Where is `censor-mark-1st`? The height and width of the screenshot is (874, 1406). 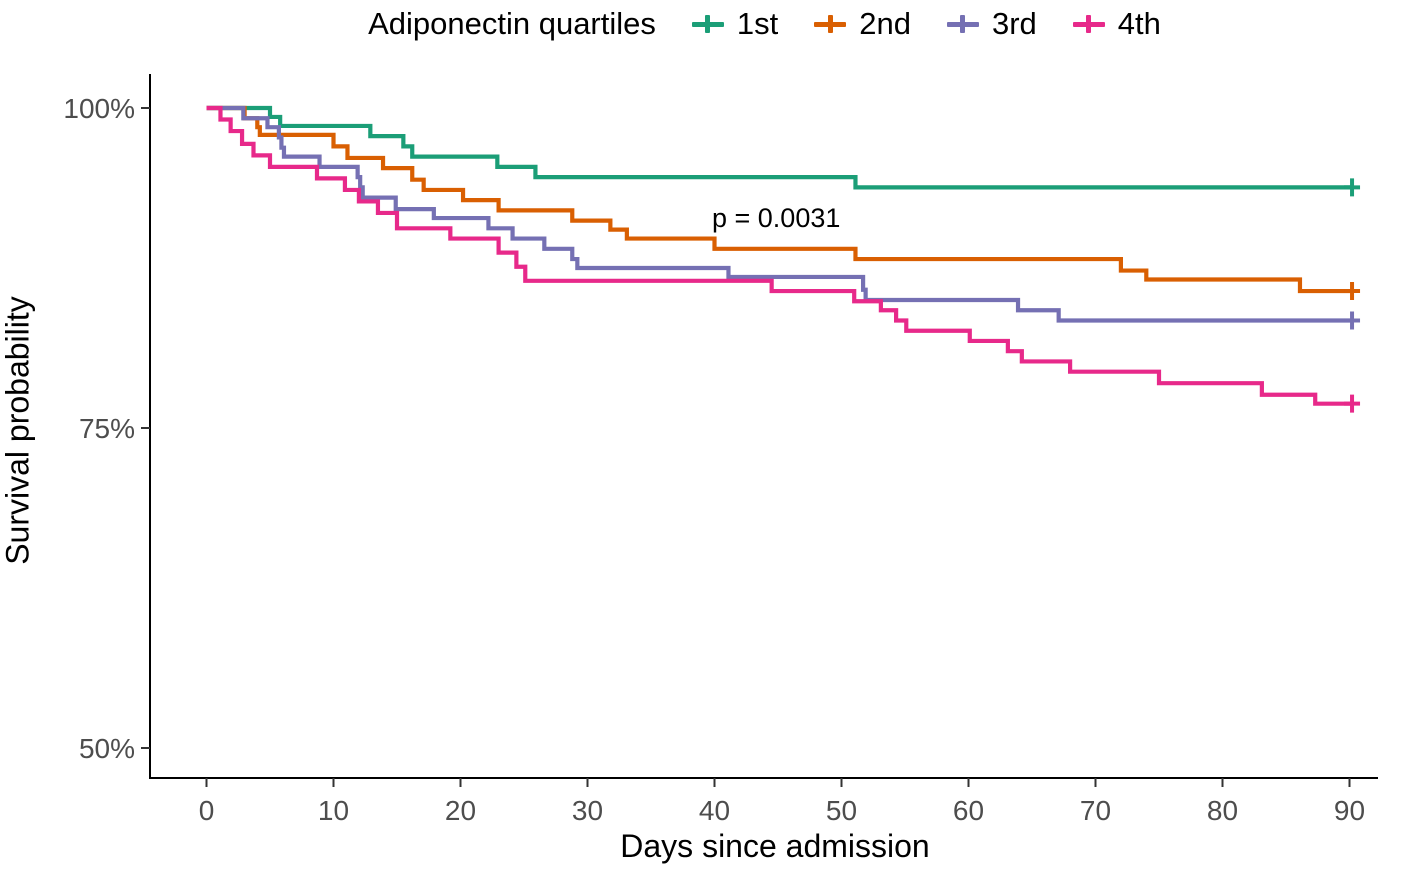
censor-mark-1st is located at coordinates (1352, 187).